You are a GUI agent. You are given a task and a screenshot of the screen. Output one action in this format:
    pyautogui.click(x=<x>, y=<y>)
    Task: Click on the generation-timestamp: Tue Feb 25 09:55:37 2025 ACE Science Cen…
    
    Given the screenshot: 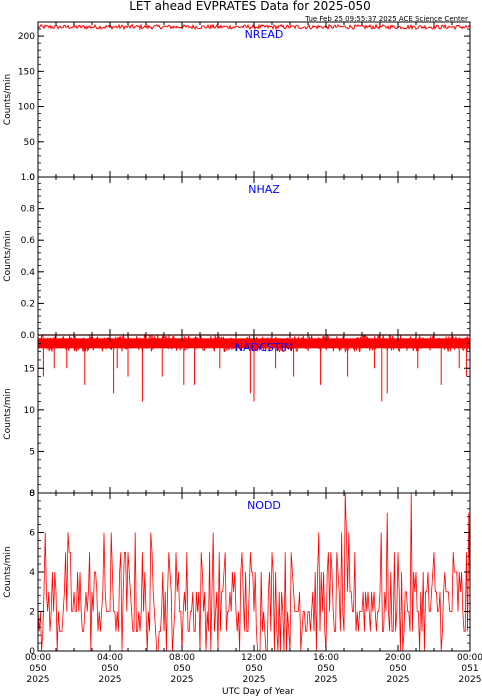 What is the action you would take?
    pyautogui.click(x=386, y=19)
    